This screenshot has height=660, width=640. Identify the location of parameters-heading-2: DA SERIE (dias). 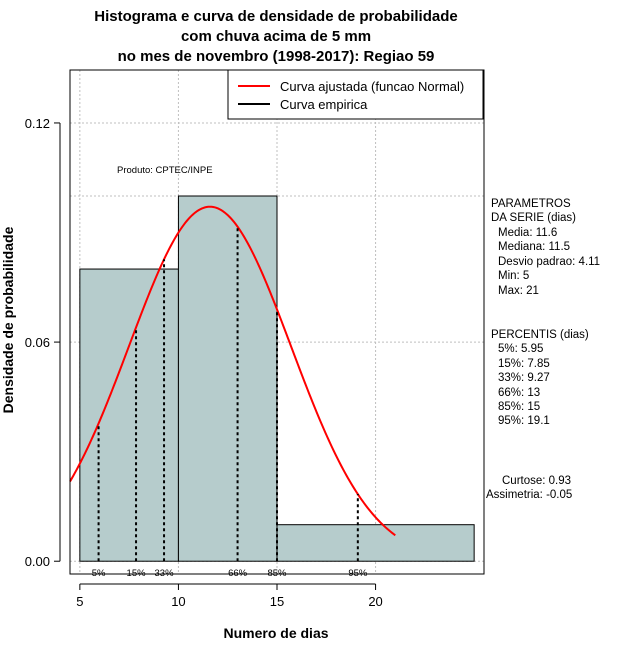
(533, 218).